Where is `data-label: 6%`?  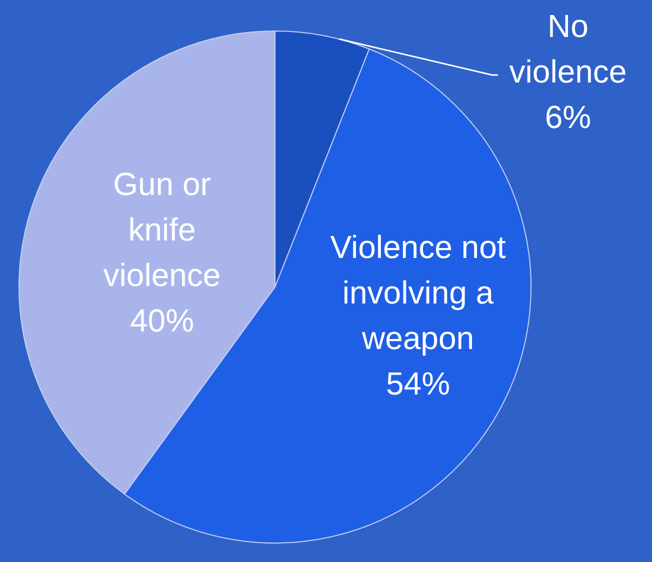
data-label: 6% is located at coordinates (568, 117).